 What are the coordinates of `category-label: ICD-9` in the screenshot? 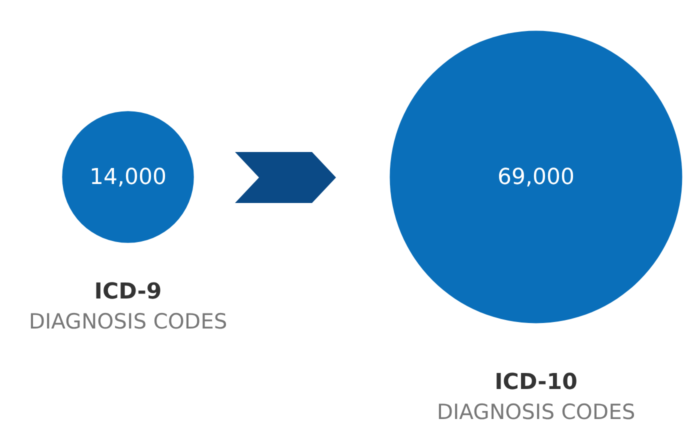 It's located at (128, 291).